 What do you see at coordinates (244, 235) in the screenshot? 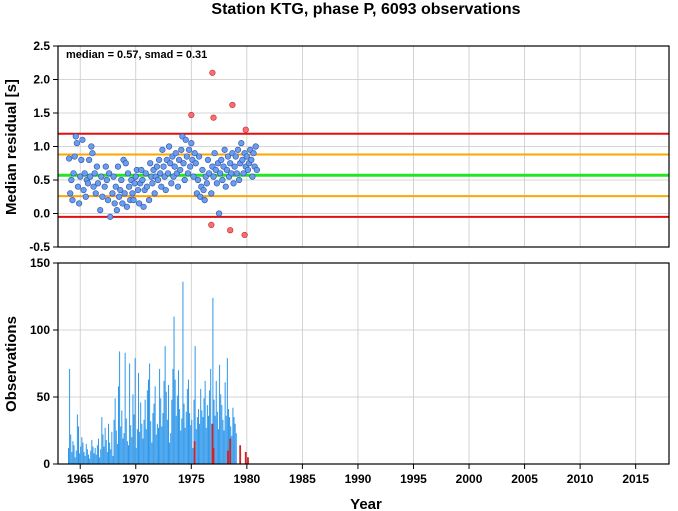
I see `outlier-point` at bounding box center [244, 235].